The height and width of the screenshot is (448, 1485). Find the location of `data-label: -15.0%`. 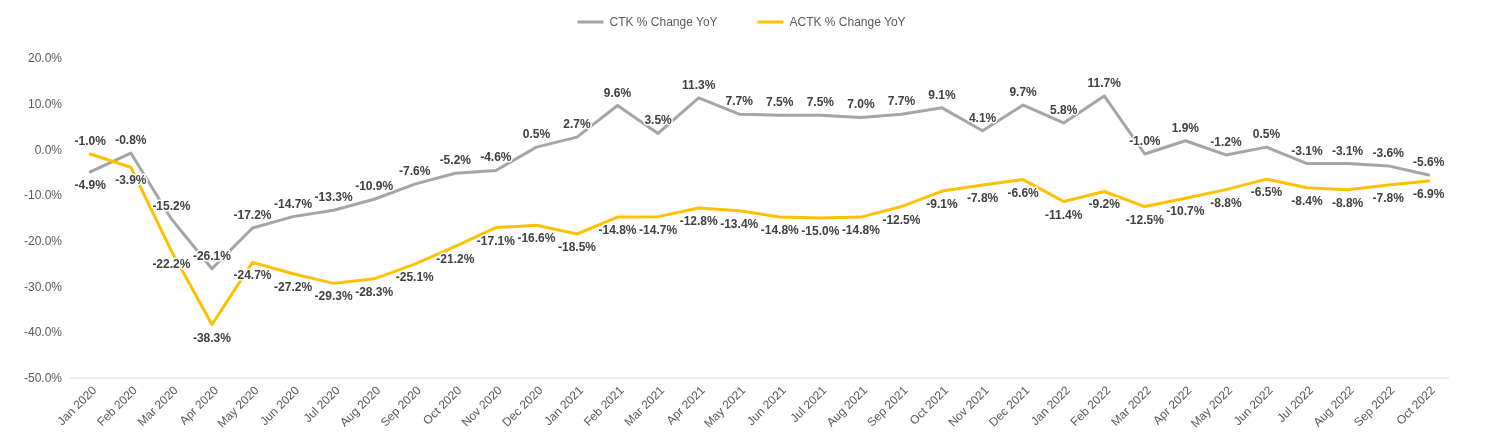

data-label: -15.0% is located at coordinates (820, 231).